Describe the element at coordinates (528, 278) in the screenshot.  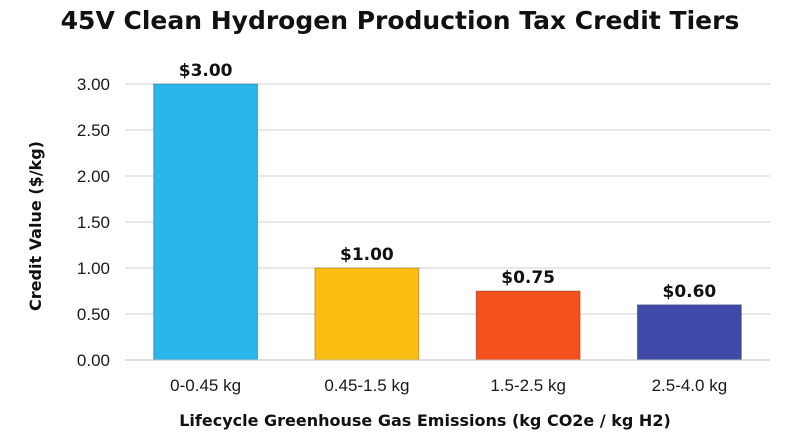
I see `data-label: $0.75` at that location.